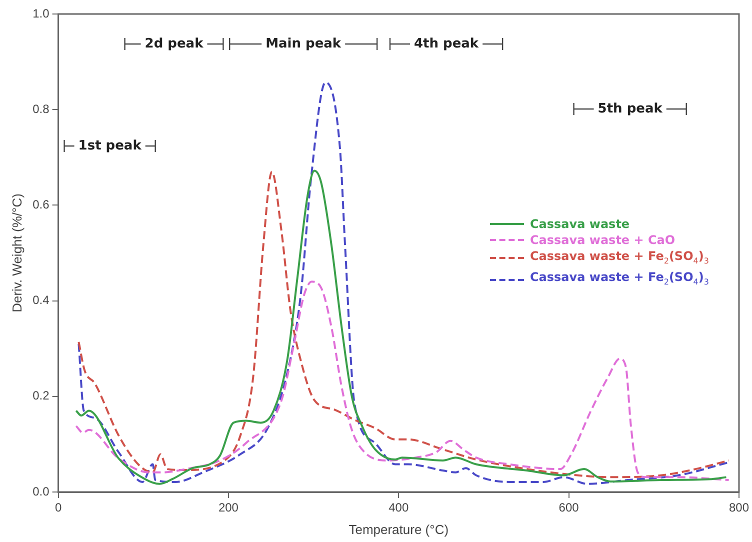  Describe the element at coordinates (174, 44) in the screenshot. I see `annotation: 2d peak` at that location.